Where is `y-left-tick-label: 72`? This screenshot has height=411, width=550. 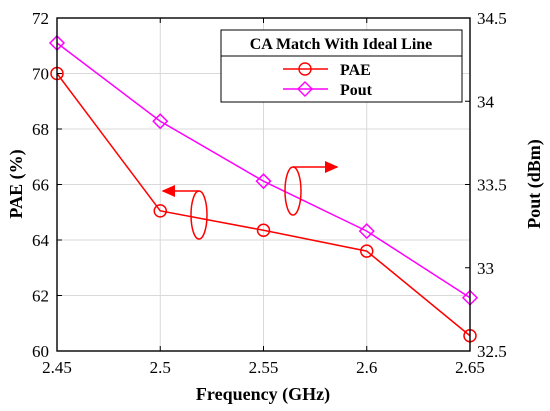
y-left-tick-label: 72 is located at coordinates (40, 18).